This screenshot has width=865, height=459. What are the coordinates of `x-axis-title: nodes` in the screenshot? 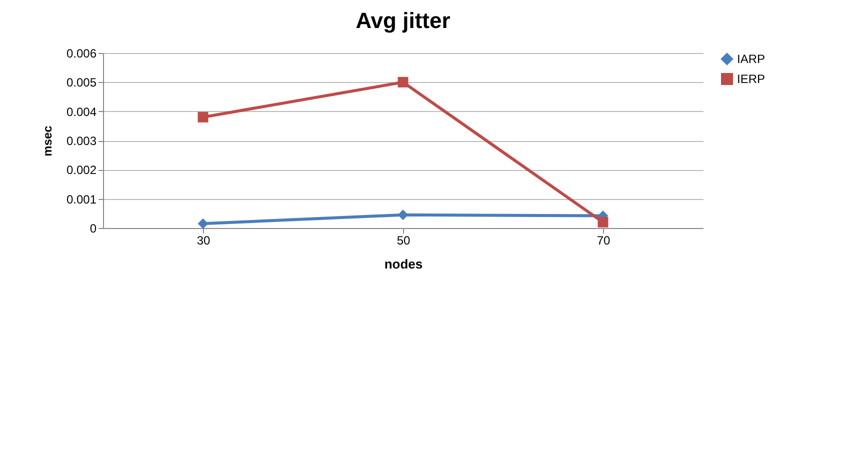 It's located at (403, 264).